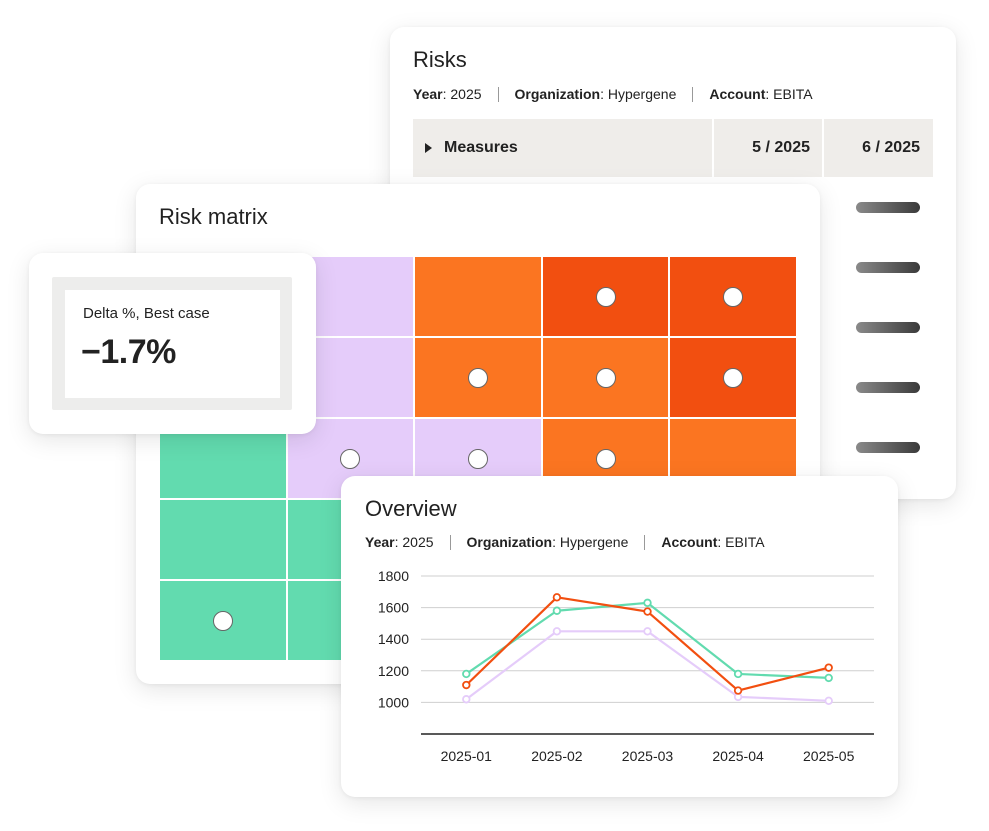 Image resolution: width=989 pixels, height=831 pixels. What do you see at coordinates (411, 508) in the screenshot?
I see `overview-title: Overview` at bounding box center [411, 508].